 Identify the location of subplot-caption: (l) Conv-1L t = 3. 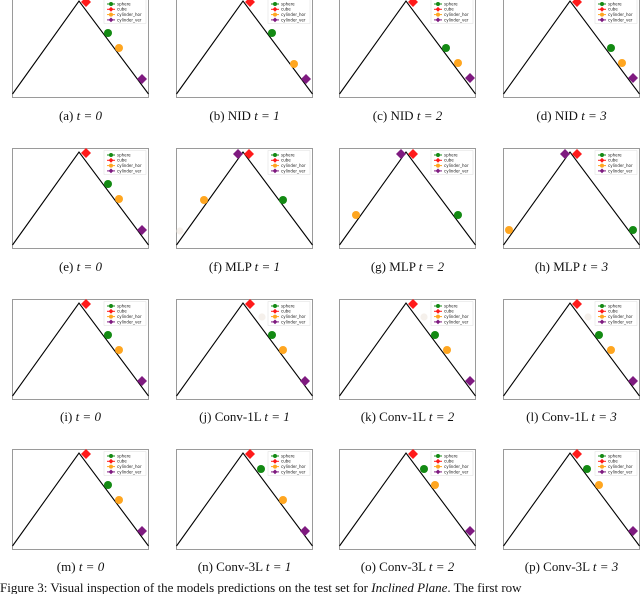
(565, 417).